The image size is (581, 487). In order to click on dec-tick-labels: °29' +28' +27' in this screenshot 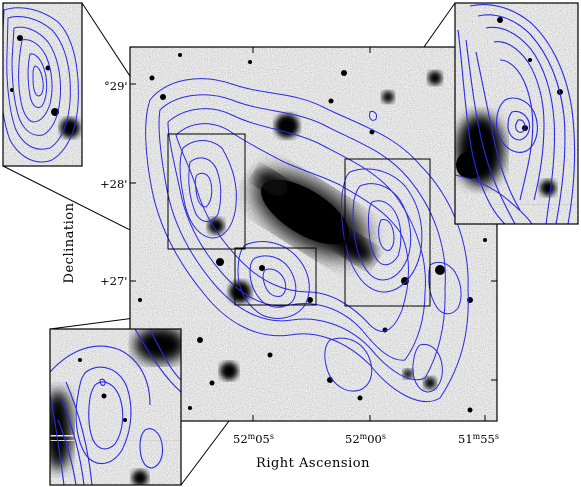, I will do `click(114, 183)`.